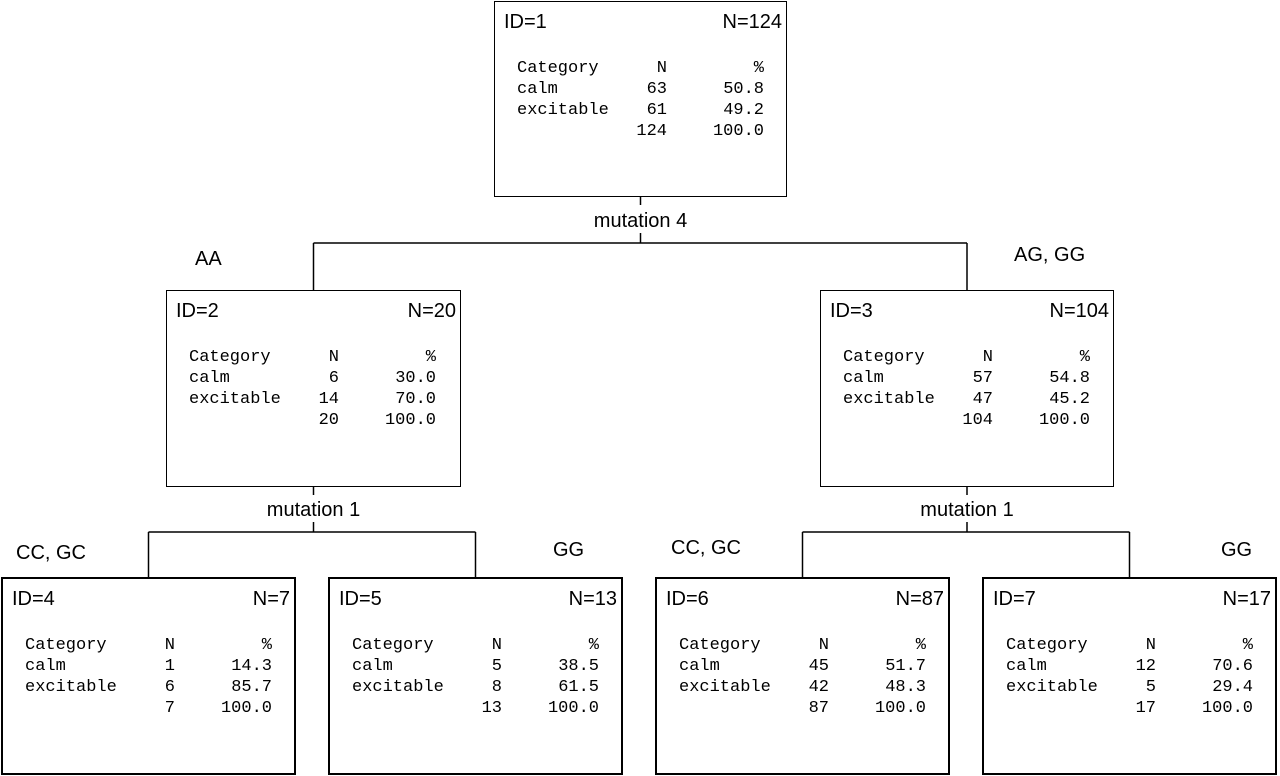 The height and width of the screenshot is (776, 1280). What do you see at coordinates (415, 378) in the screenshot?
I see `percent-cell: 30.0` at bounding box center [415, 378].